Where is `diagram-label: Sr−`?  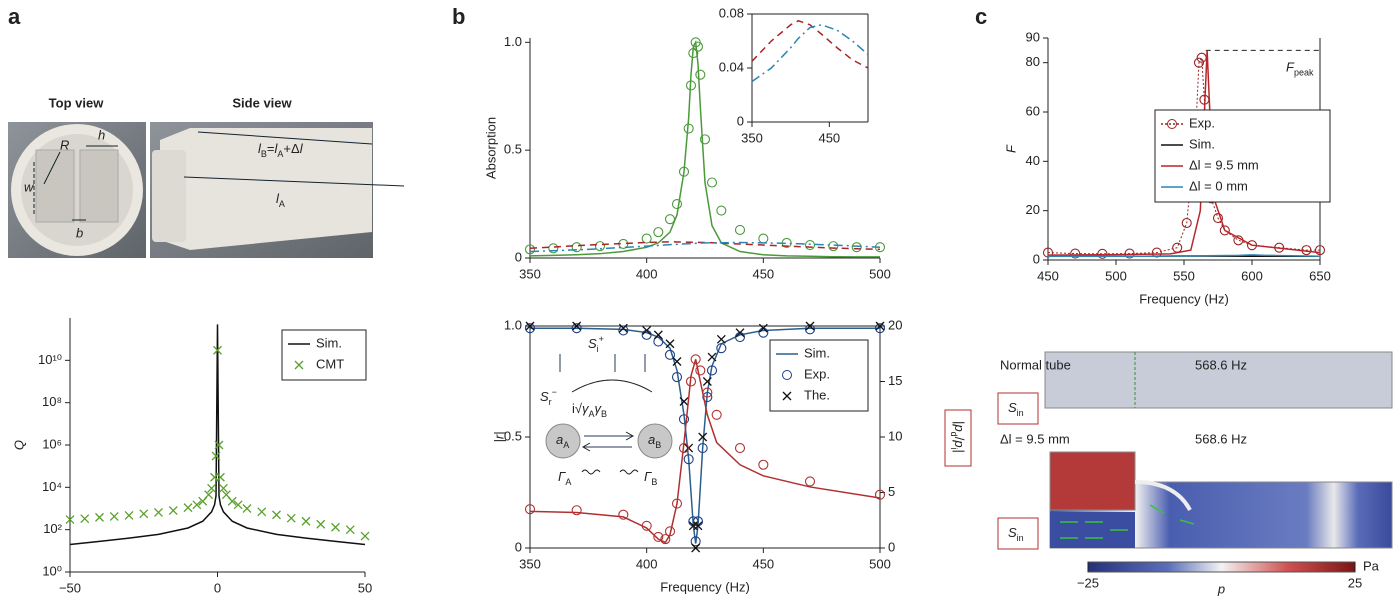 diagram-label: Sr− is located at coordinates (548, 397).